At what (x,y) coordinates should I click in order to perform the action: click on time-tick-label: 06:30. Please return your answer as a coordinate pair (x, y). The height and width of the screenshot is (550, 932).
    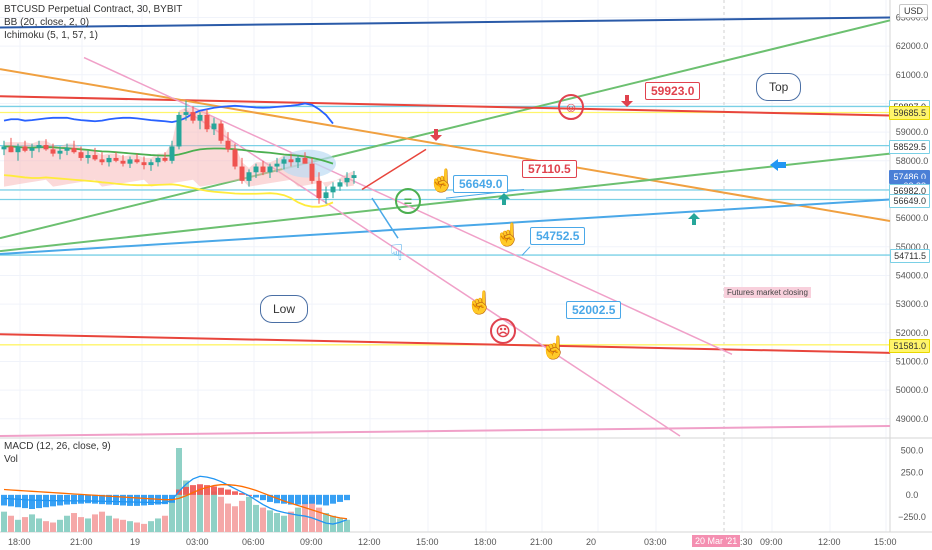
    Looking at the image, I should click on (741, 542).